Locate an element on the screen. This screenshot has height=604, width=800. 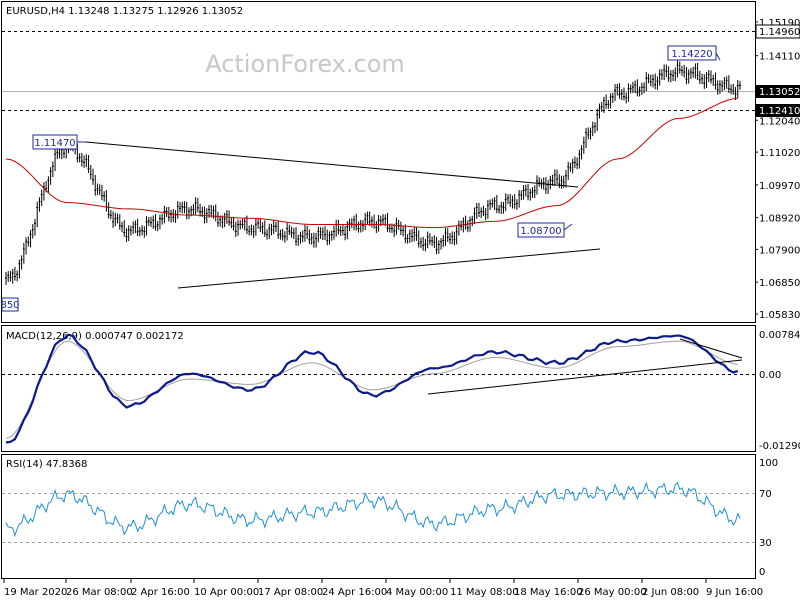
current-price-tag: 1.13052 is located at coordinates (778, 91).